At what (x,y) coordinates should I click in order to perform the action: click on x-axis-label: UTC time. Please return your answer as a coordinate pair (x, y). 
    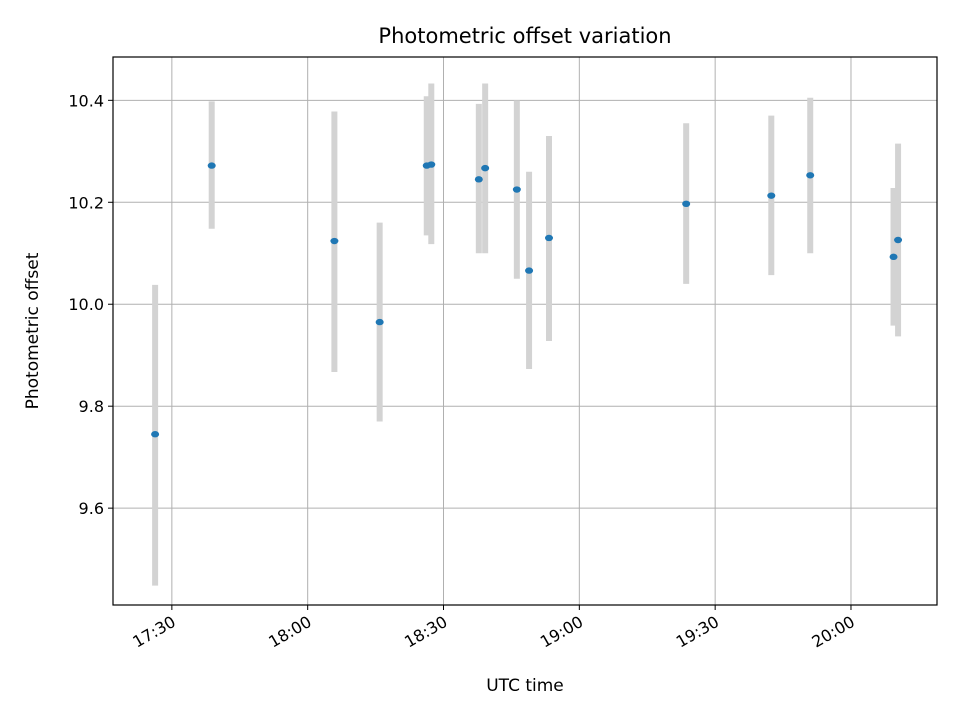
    Looking at the image, I should click on (525, 686).